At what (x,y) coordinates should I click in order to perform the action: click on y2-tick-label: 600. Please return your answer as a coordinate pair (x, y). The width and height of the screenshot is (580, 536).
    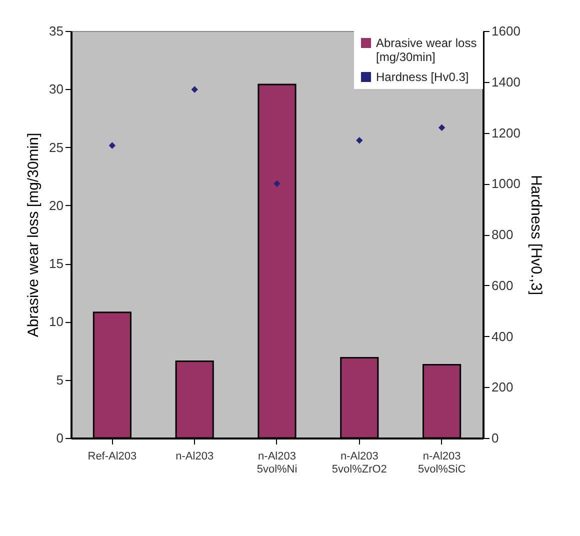
    Looking at the image, I should click on (503, 285).